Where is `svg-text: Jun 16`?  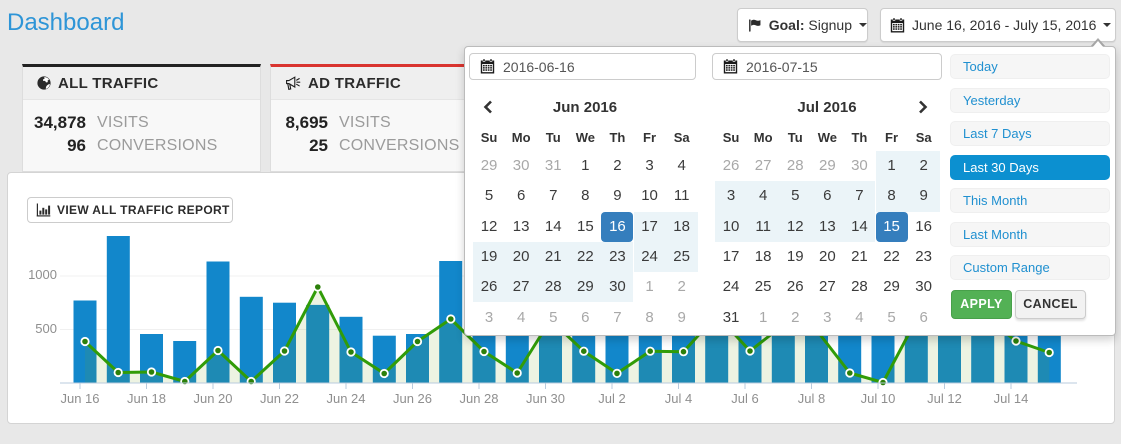
svg-text: Jun 16 is located at coordinates (79, 398).